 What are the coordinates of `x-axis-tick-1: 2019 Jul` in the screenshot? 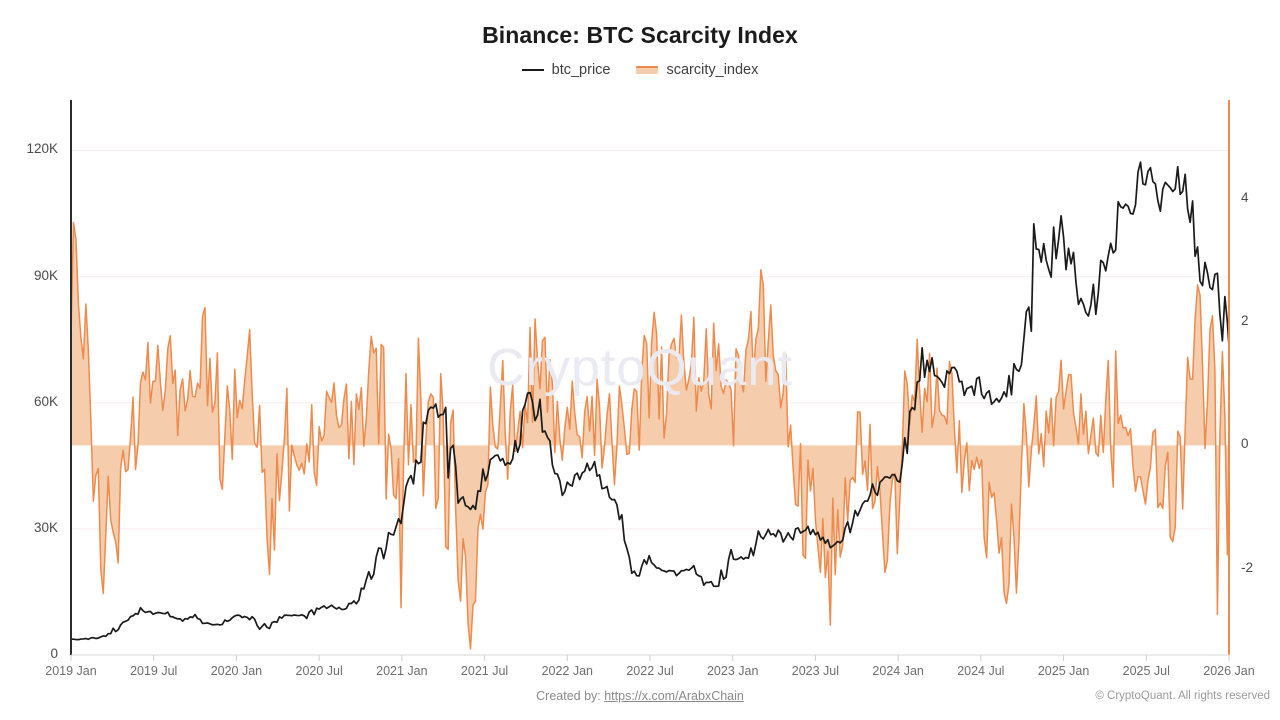 It's located at (154, 671).